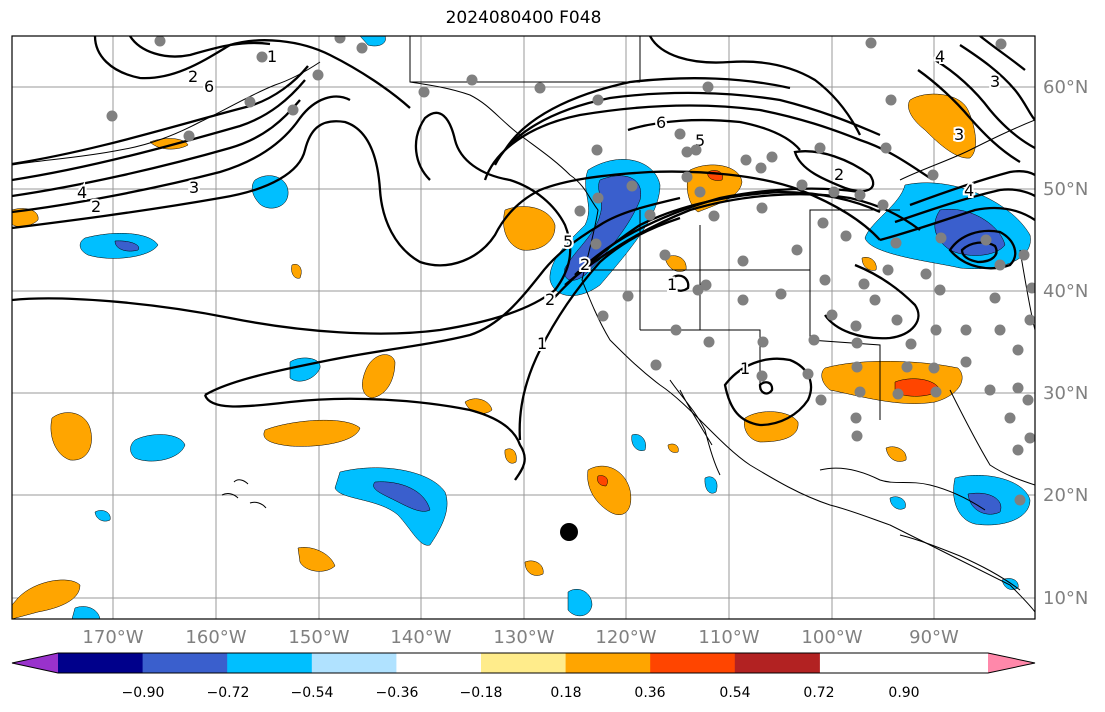 The width and height of the screenshot is (1105, 712). What do you see at coordinates (1065, 291) in the screenshot?
I see `lat-label: 40°N` at bounding box center [1065, 291].